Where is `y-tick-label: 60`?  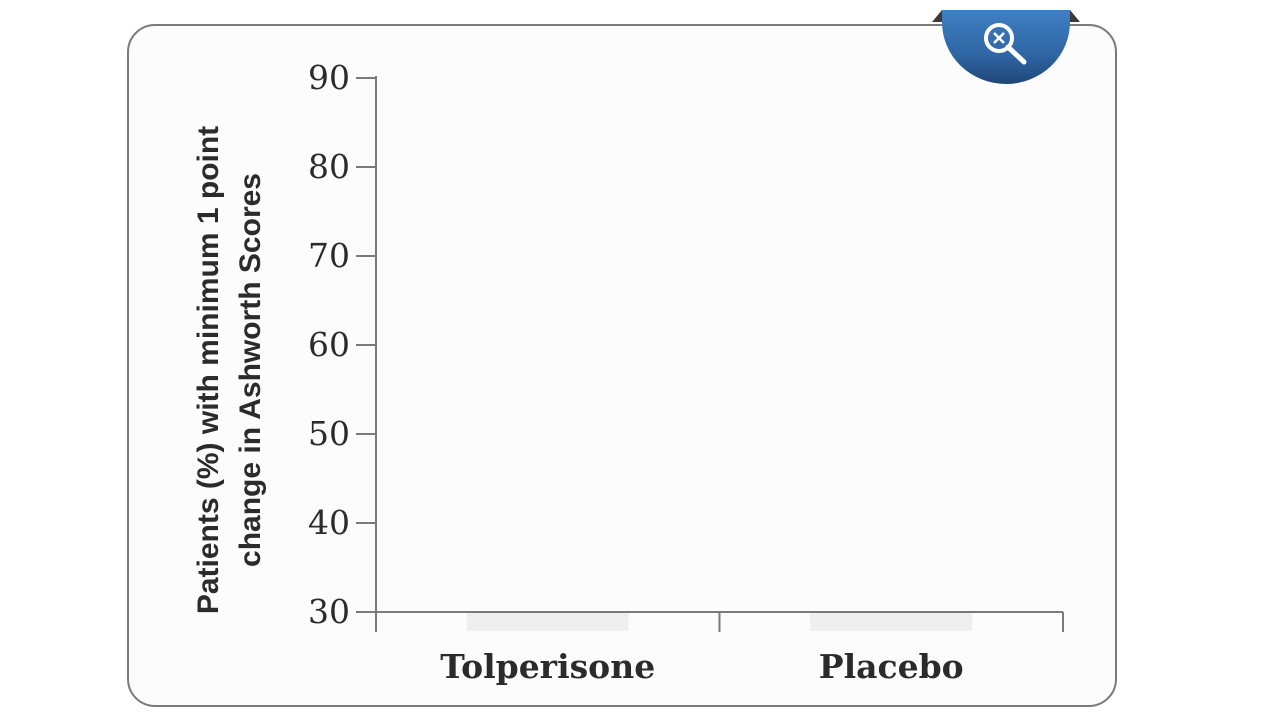
y-tick-label: 60 is located at coordinates (329, 344).